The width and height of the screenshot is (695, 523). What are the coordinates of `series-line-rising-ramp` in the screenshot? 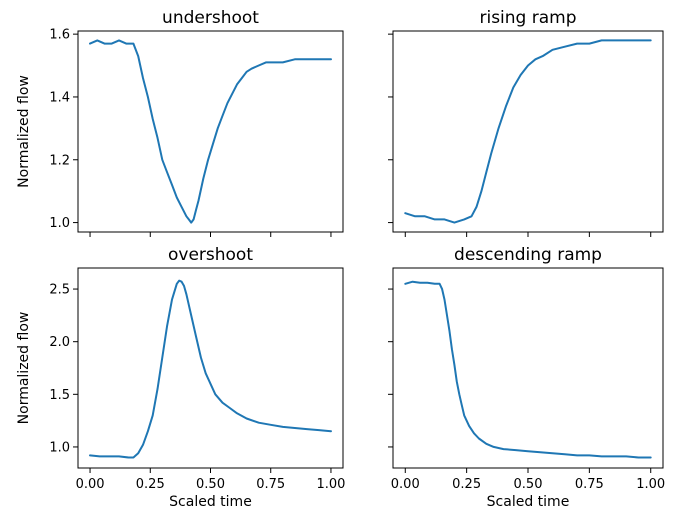 It's located at (528, 131).